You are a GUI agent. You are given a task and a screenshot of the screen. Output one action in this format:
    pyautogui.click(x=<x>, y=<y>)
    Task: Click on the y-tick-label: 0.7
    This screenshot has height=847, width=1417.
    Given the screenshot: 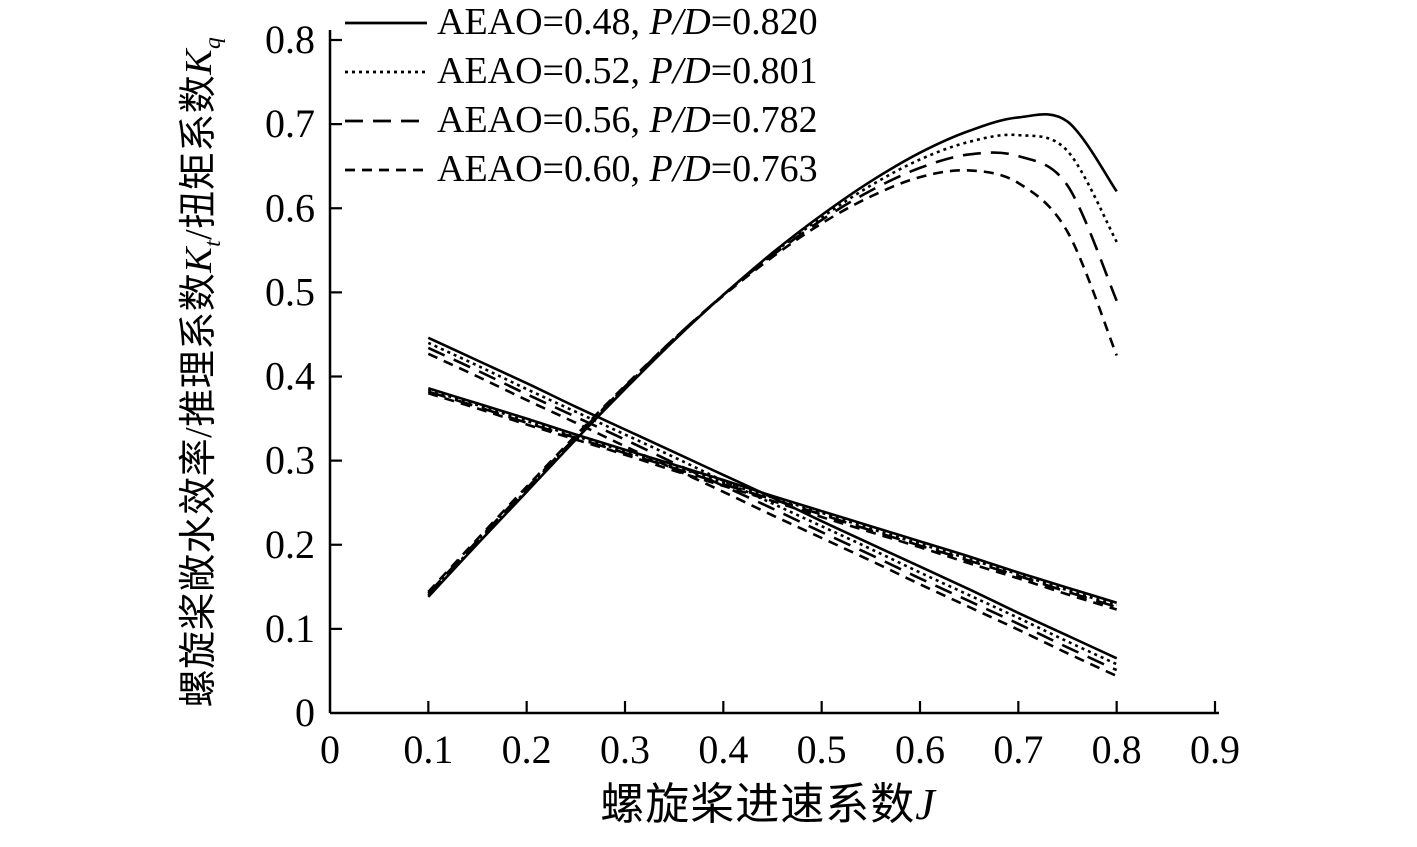 What is the action you would take?
    pyautogui.click(x=290, y=123)
    